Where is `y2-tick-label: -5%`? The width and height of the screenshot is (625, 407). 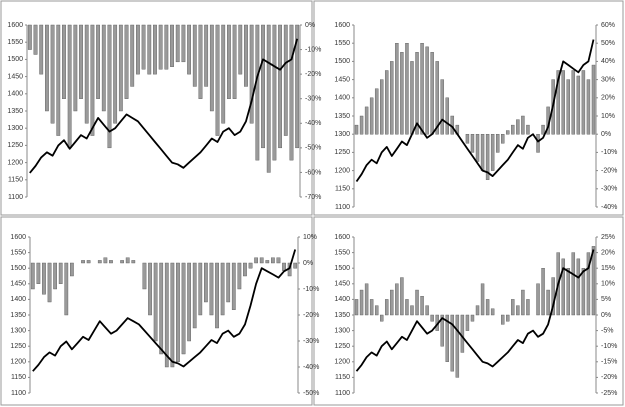
y2-tick-label: -5% is located at coordinates (607, 330).